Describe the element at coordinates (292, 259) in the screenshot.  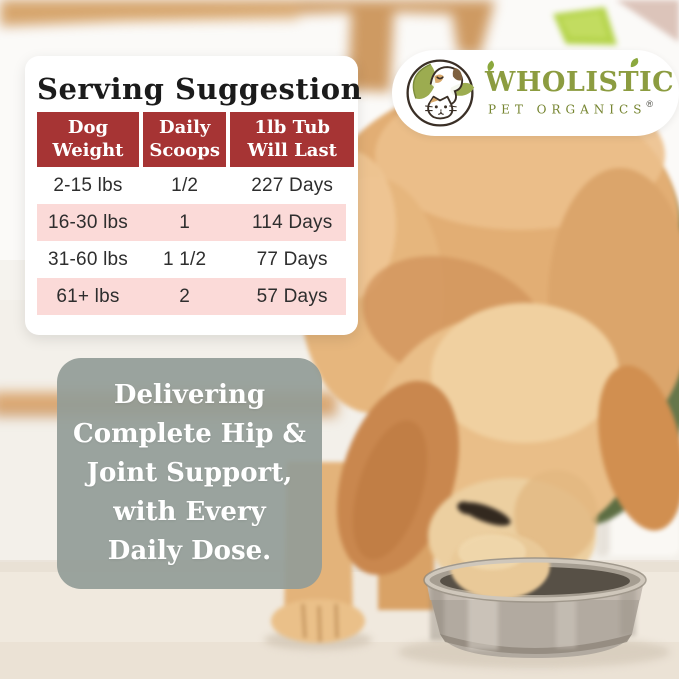
I see `cell-tub-will-last: 77 Days` at that location.